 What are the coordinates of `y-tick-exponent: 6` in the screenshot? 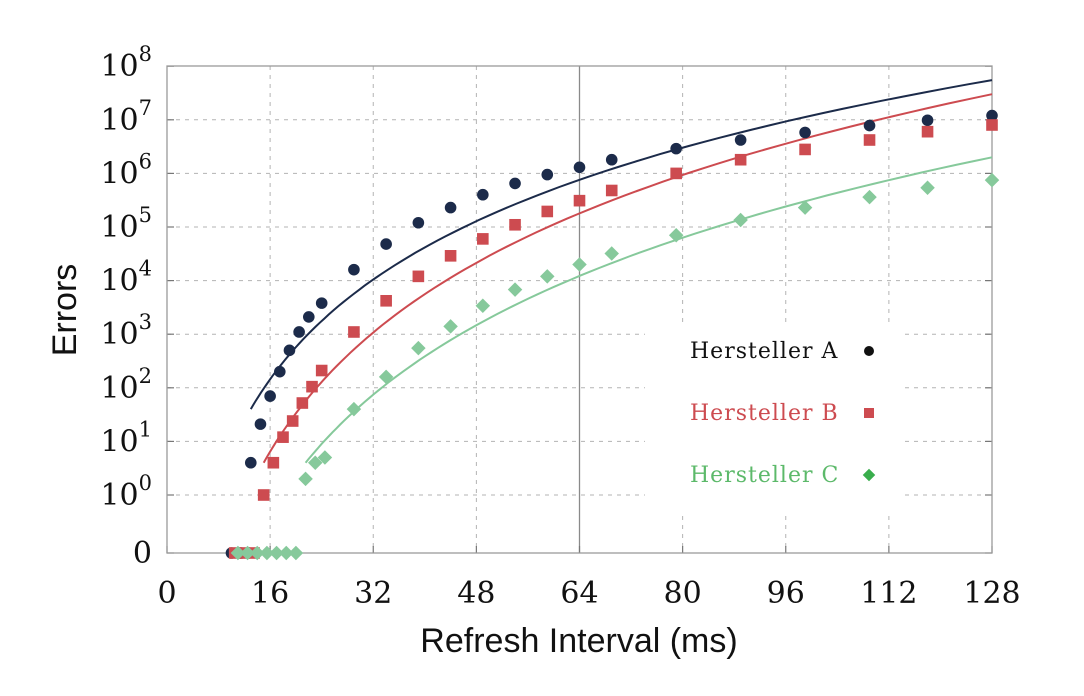 It's located at (145, 161).